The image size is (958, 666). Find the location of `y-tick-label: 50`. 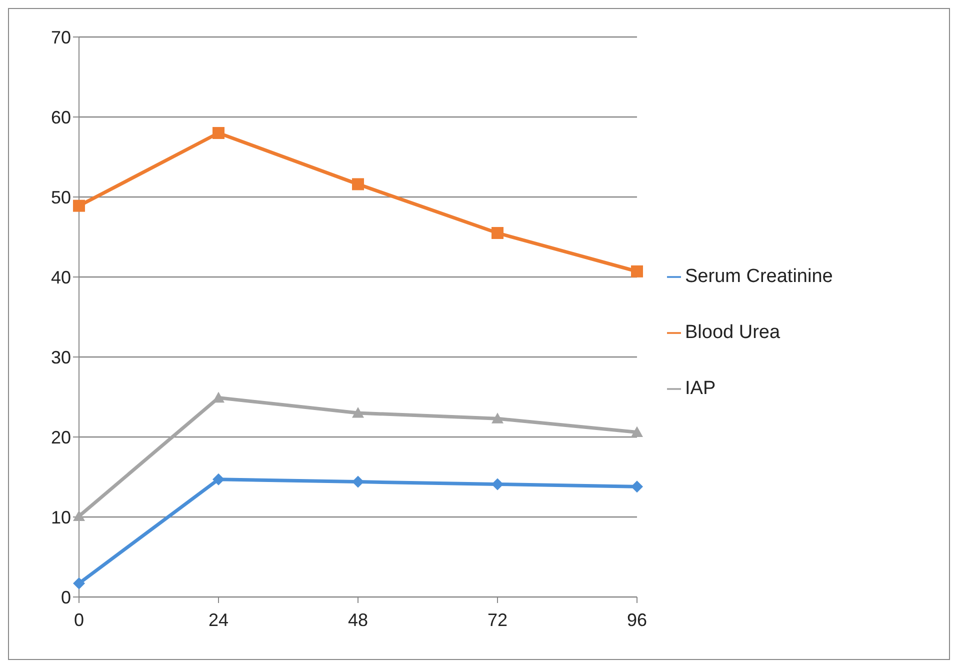

y-tick-label: 50 is located at coordinates (60, 197).